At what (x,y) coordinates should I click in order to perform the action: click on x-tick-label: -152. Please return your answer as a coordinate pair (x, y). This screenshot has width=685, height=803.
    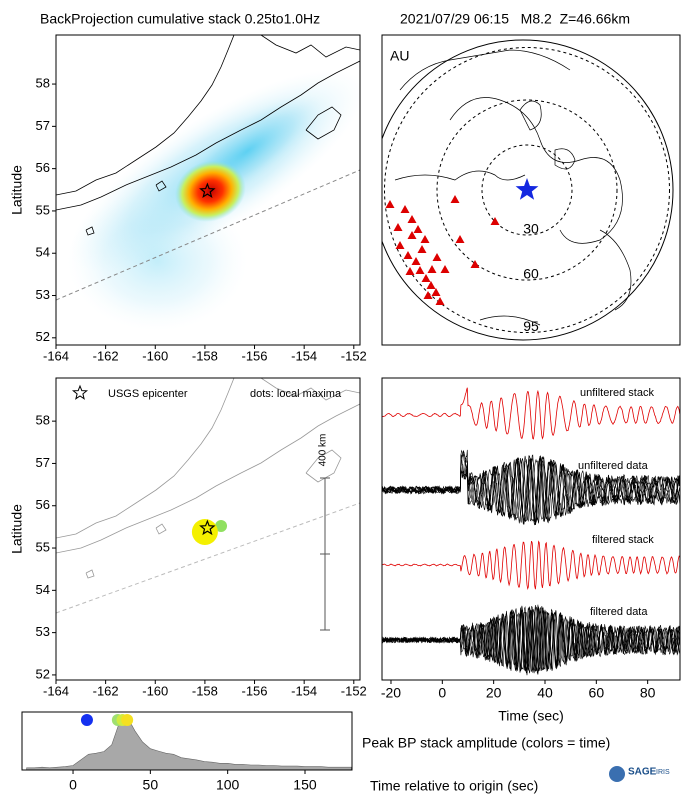
    Looking at the image, I should click on (354, 355).